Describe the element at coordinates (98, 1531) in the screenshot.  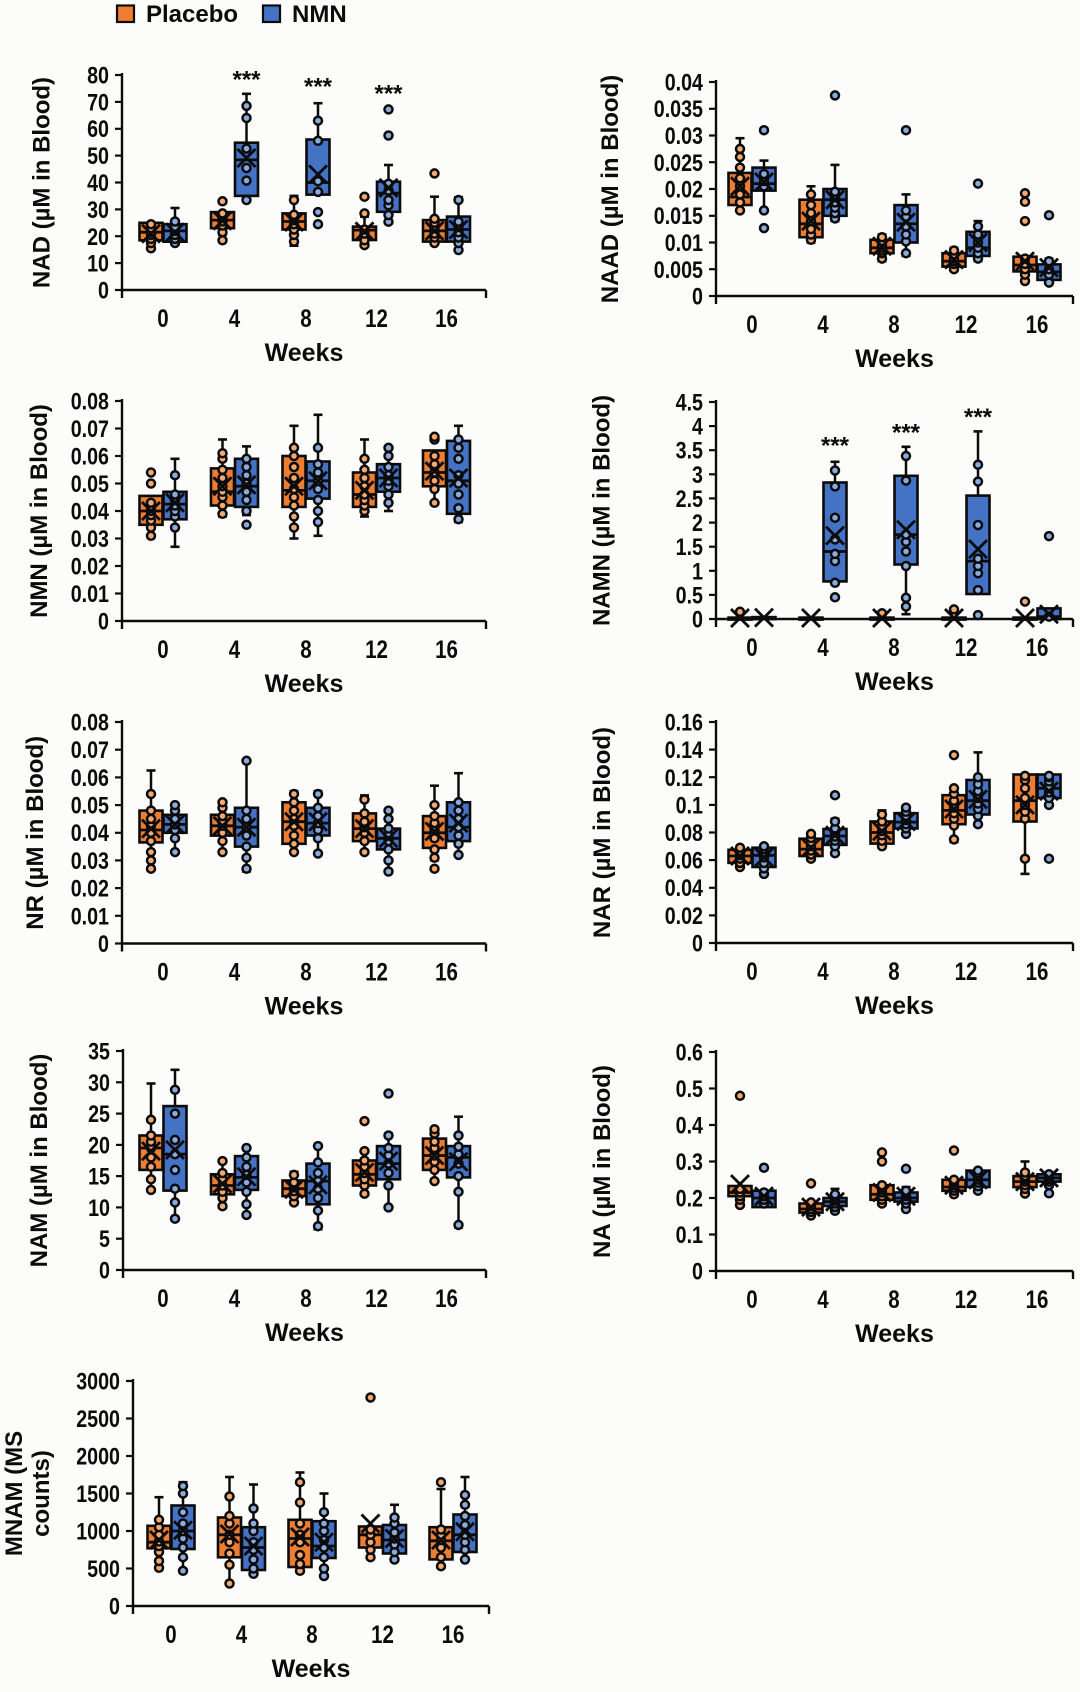
I see `svg-text: 1000` at that location.